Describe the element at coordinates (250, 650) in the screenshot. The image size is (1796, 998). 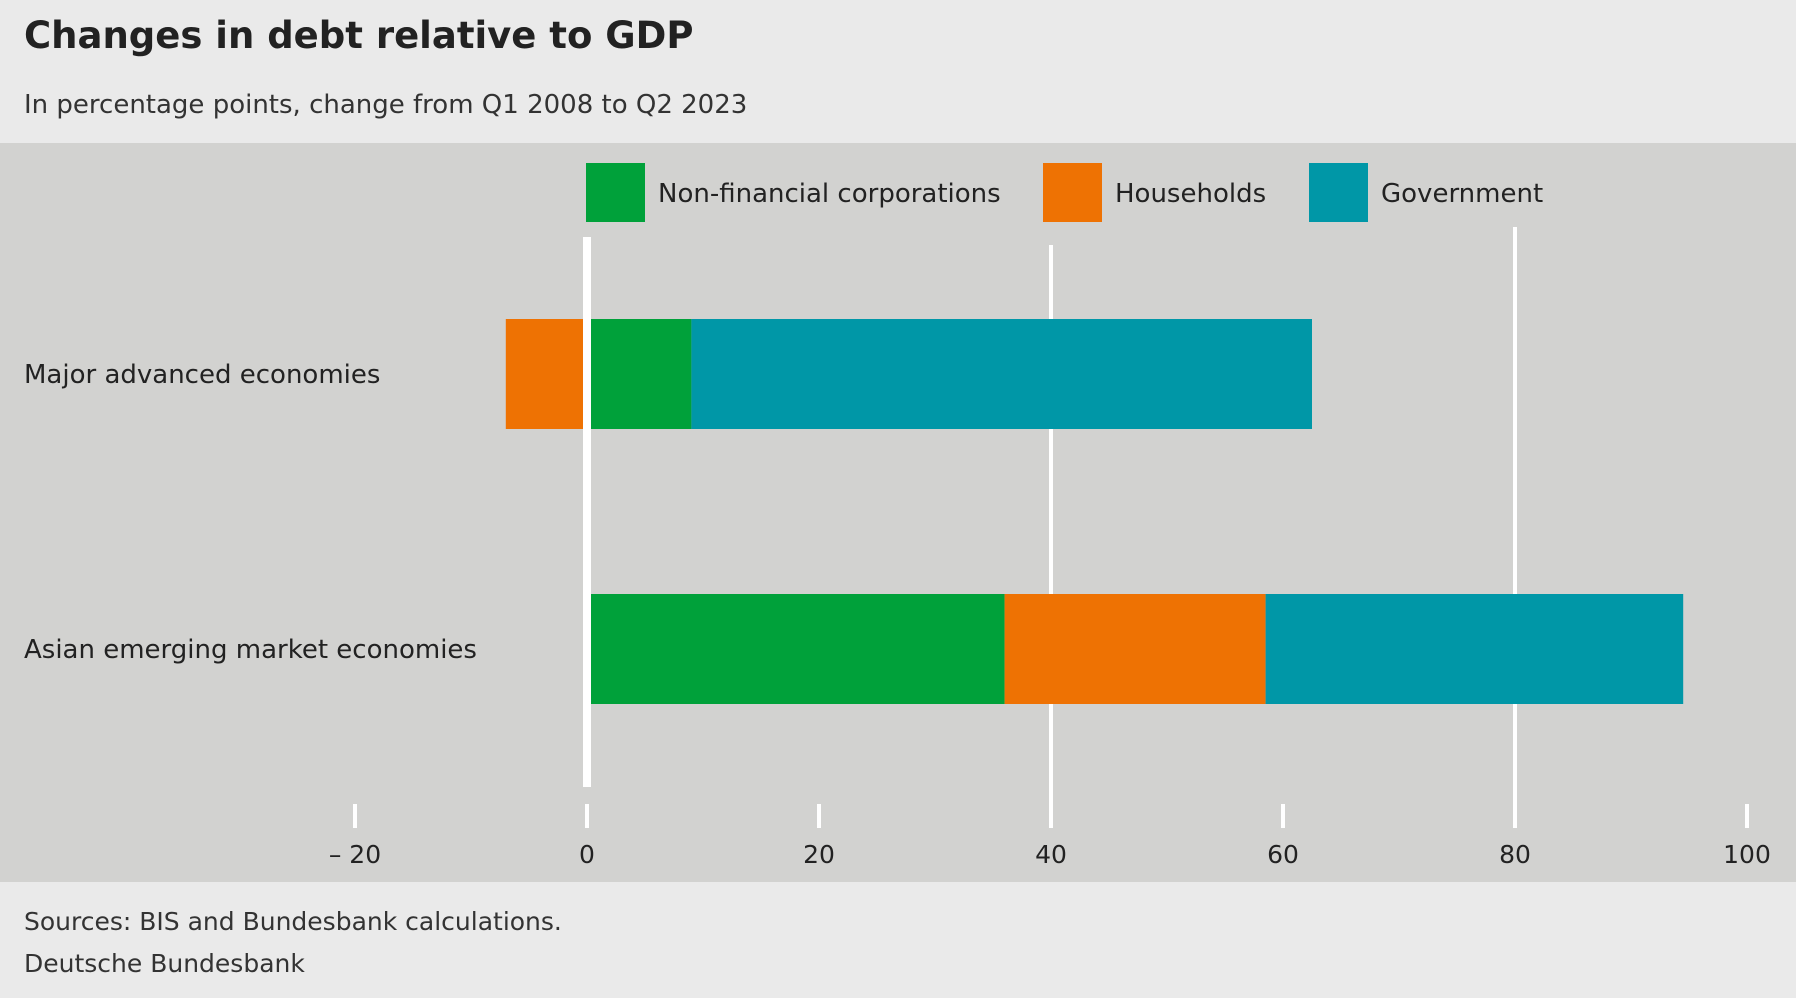
I see `category-label: Asian emerging market economies` at that location.